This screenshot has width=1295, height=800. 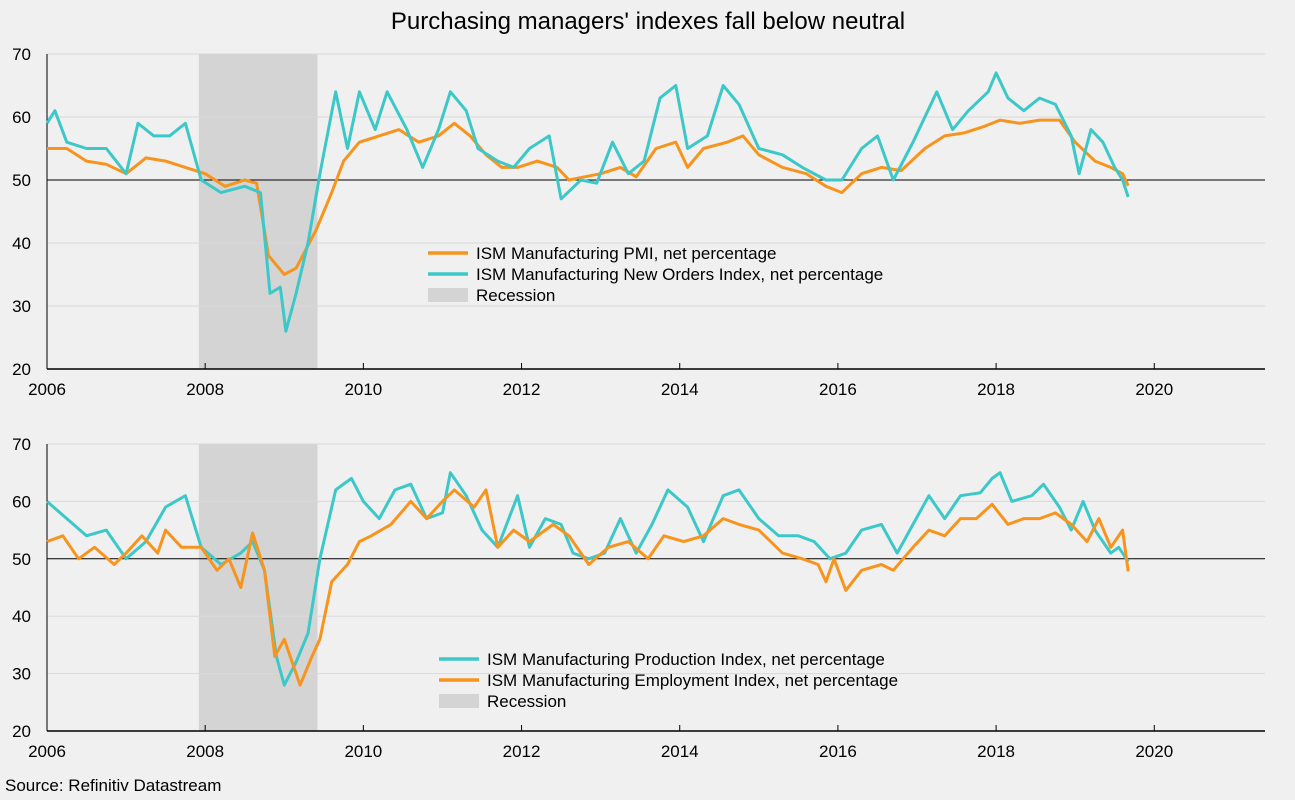 I want to click on legend-label: ISM Manufacturing PMI, net percentage, so click(x=626, y=253).